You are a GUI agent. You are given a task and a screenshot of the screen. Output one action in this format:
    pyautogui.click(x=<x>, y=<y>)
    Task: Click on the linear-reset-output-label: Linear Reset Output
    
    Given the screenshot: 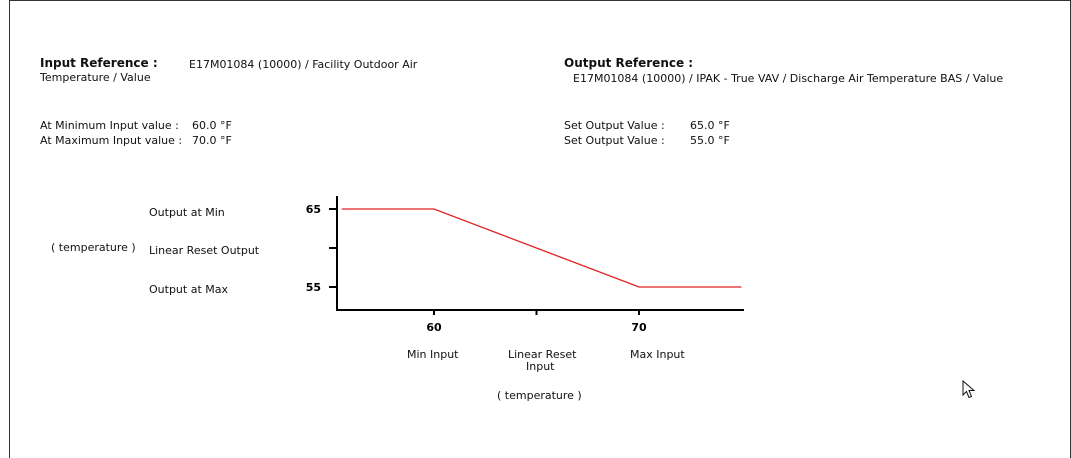 What is the action you would take?
    pyautogui.click(x=204, y=250)
    